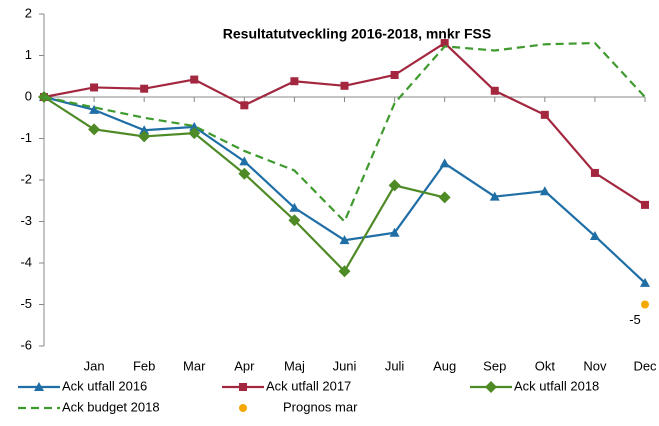  I want to click on legend-label: Ack utfall 2018, so click(556, 385).